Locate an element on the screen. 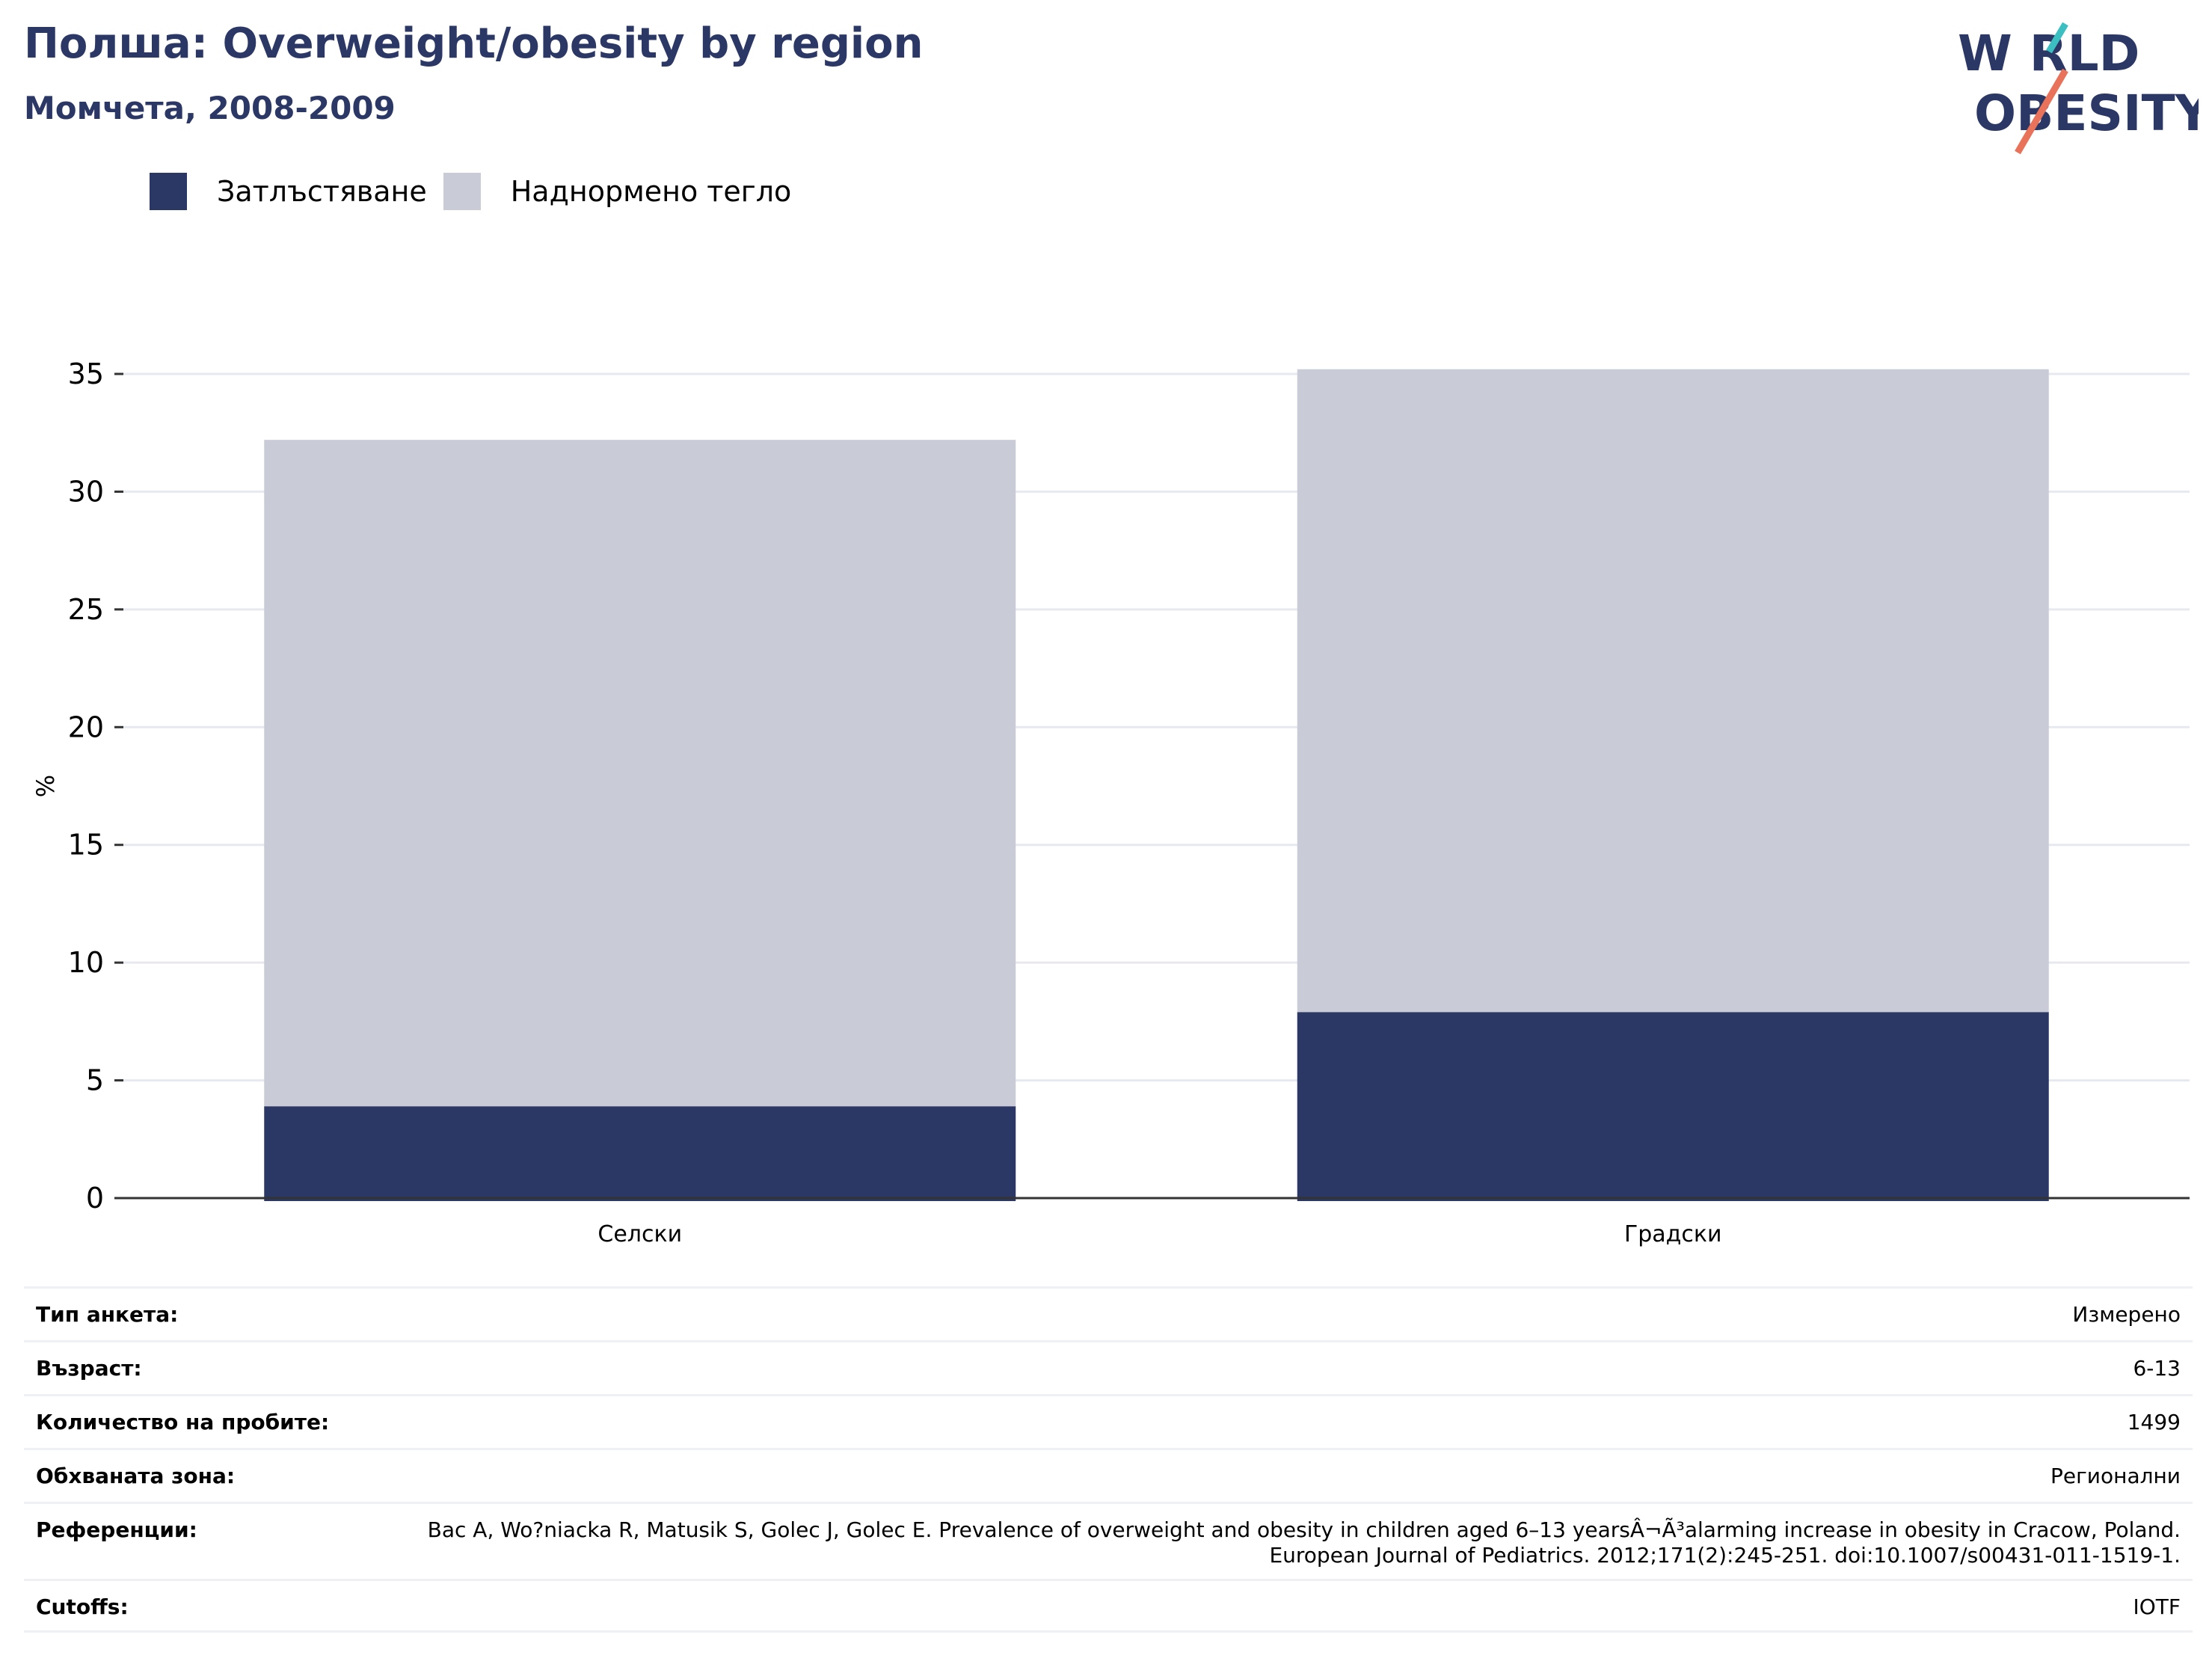 The height and width of the screenshot is (1670, 2212). x-tick-label: Селски is located at coordinates (639, 1234).